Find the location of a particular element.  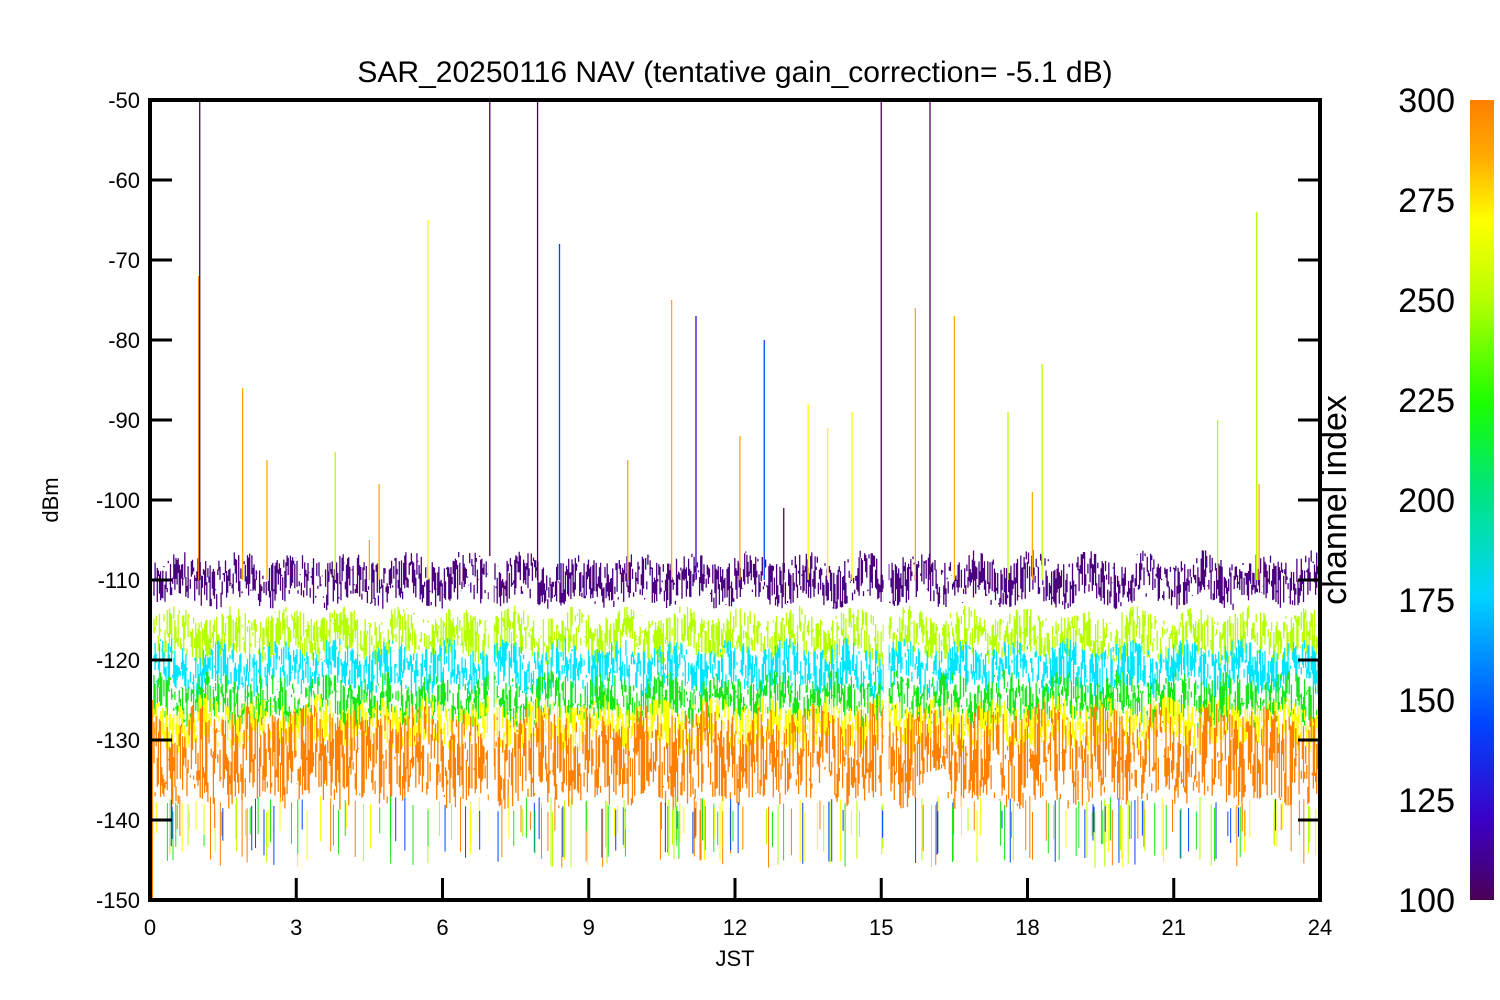

colorbar-tick-label: 300 is located at coordinates (1426, 101).